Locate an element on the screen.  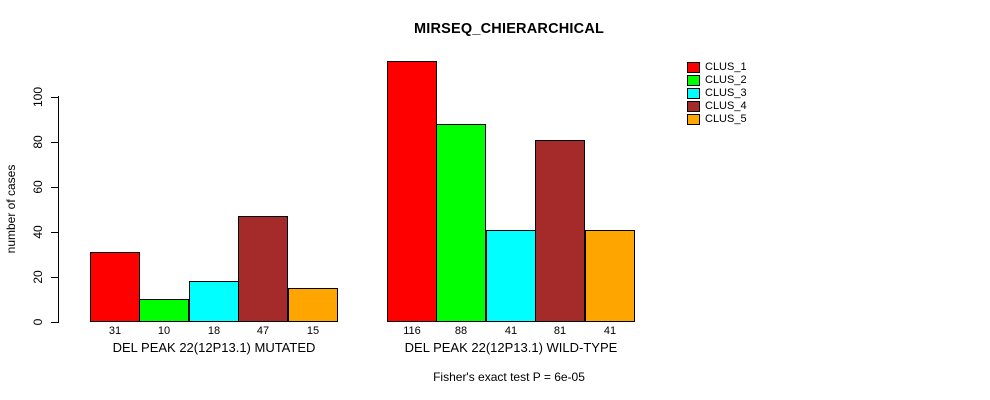
group-label: DEL PEAK 22(12P13.1) WILD-TYPE is located at coordinates (511, 347).